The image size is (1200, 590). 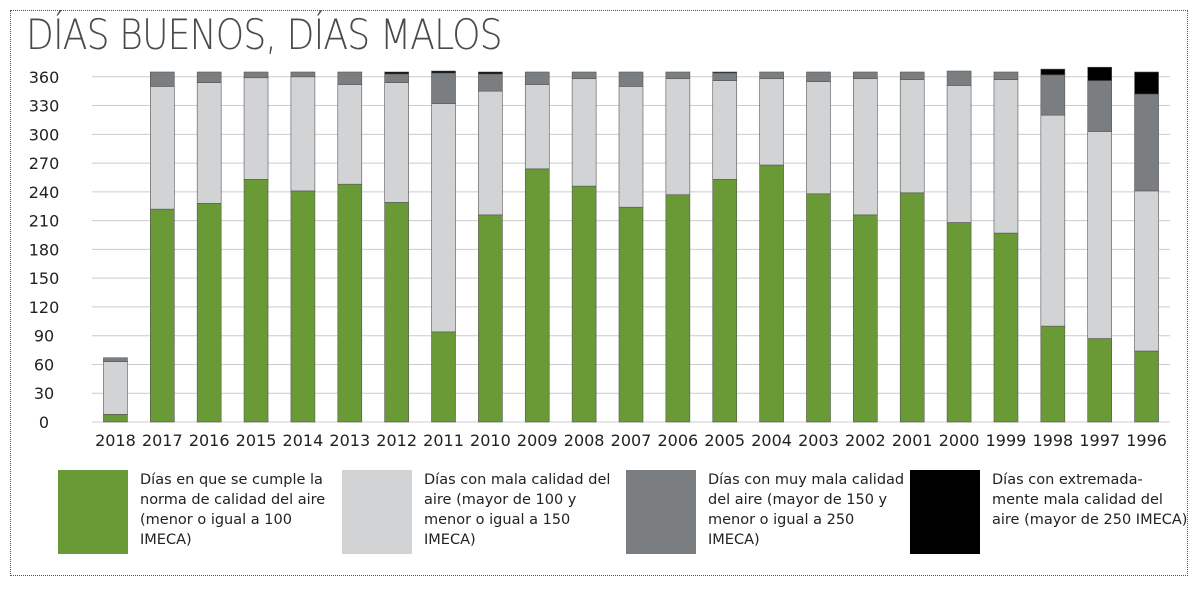 I want to click on bar-stack-2017, so click(x=162, y=247).